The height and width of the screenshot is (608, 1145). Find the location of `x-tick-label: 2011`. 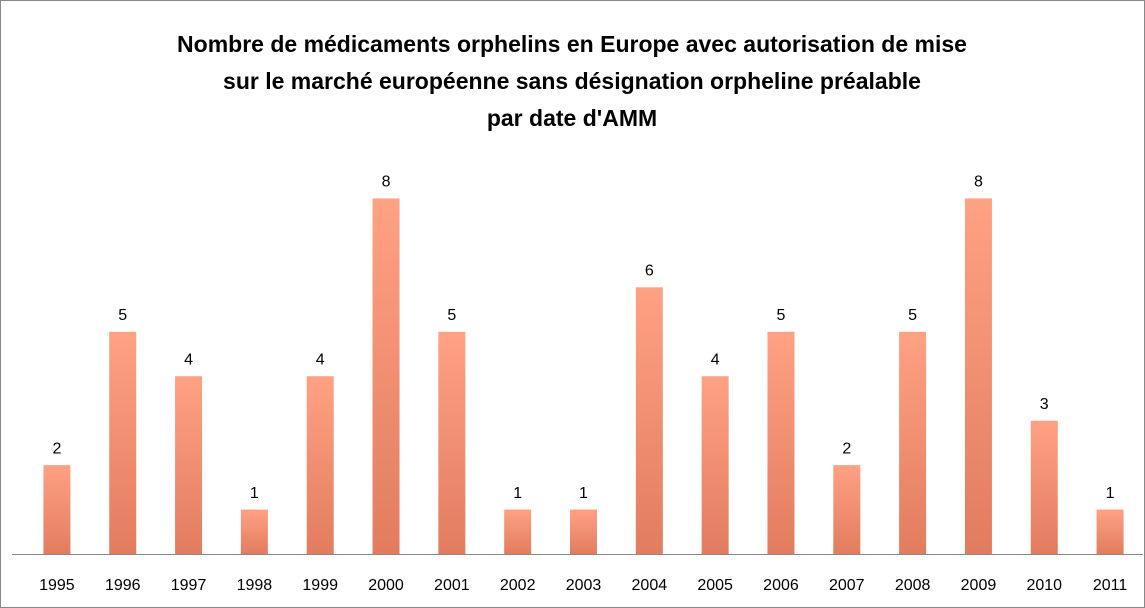

x-tick-label: 2011 is located at coordinates (1110, 585).